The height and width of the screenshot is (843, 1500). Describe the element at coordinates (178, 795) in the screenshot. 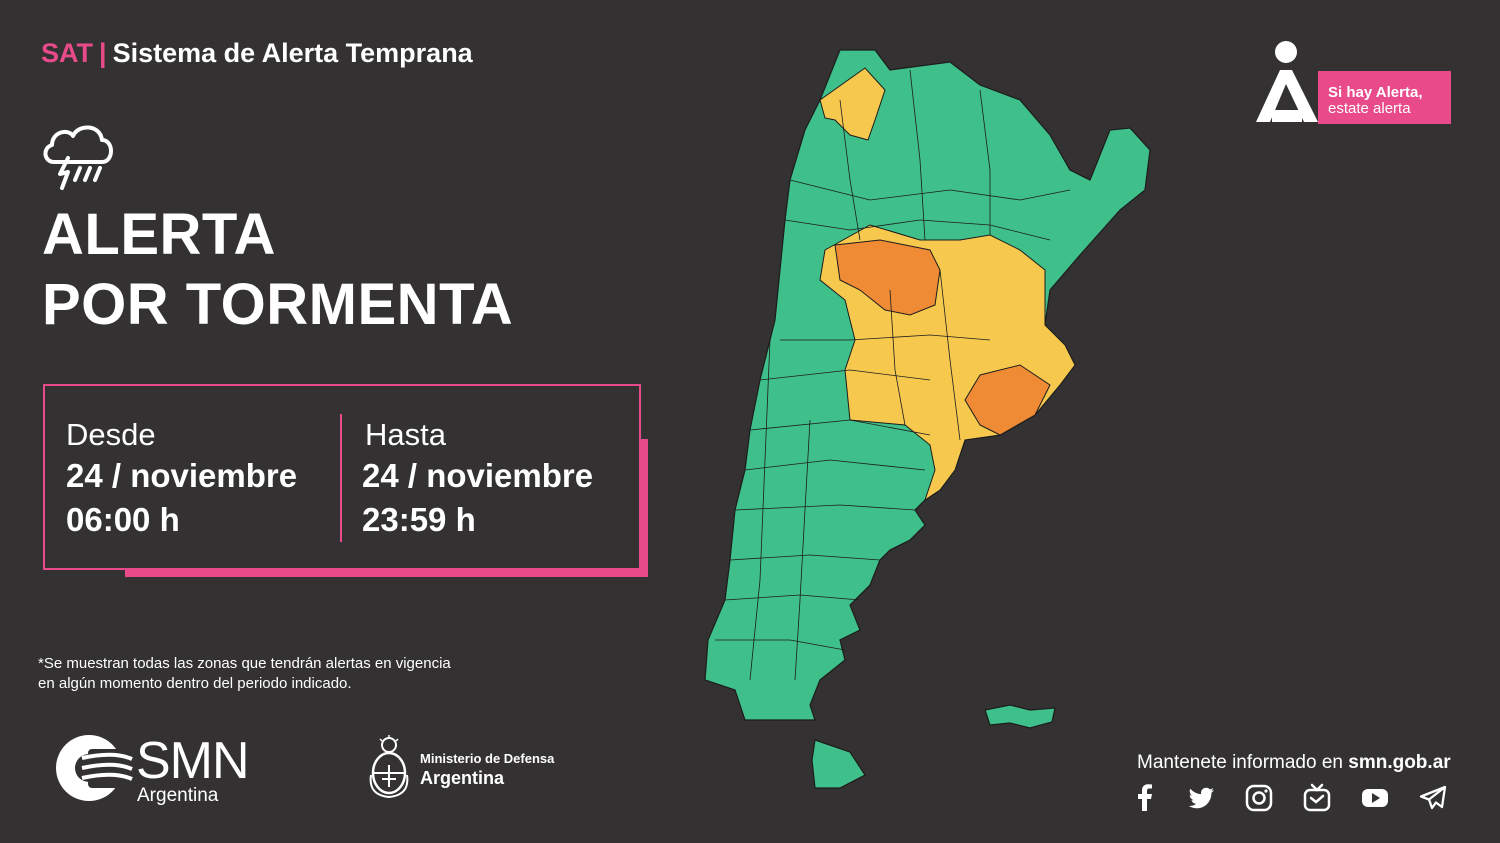

I see `smn-logo-subtitle: Argentina` at that location.